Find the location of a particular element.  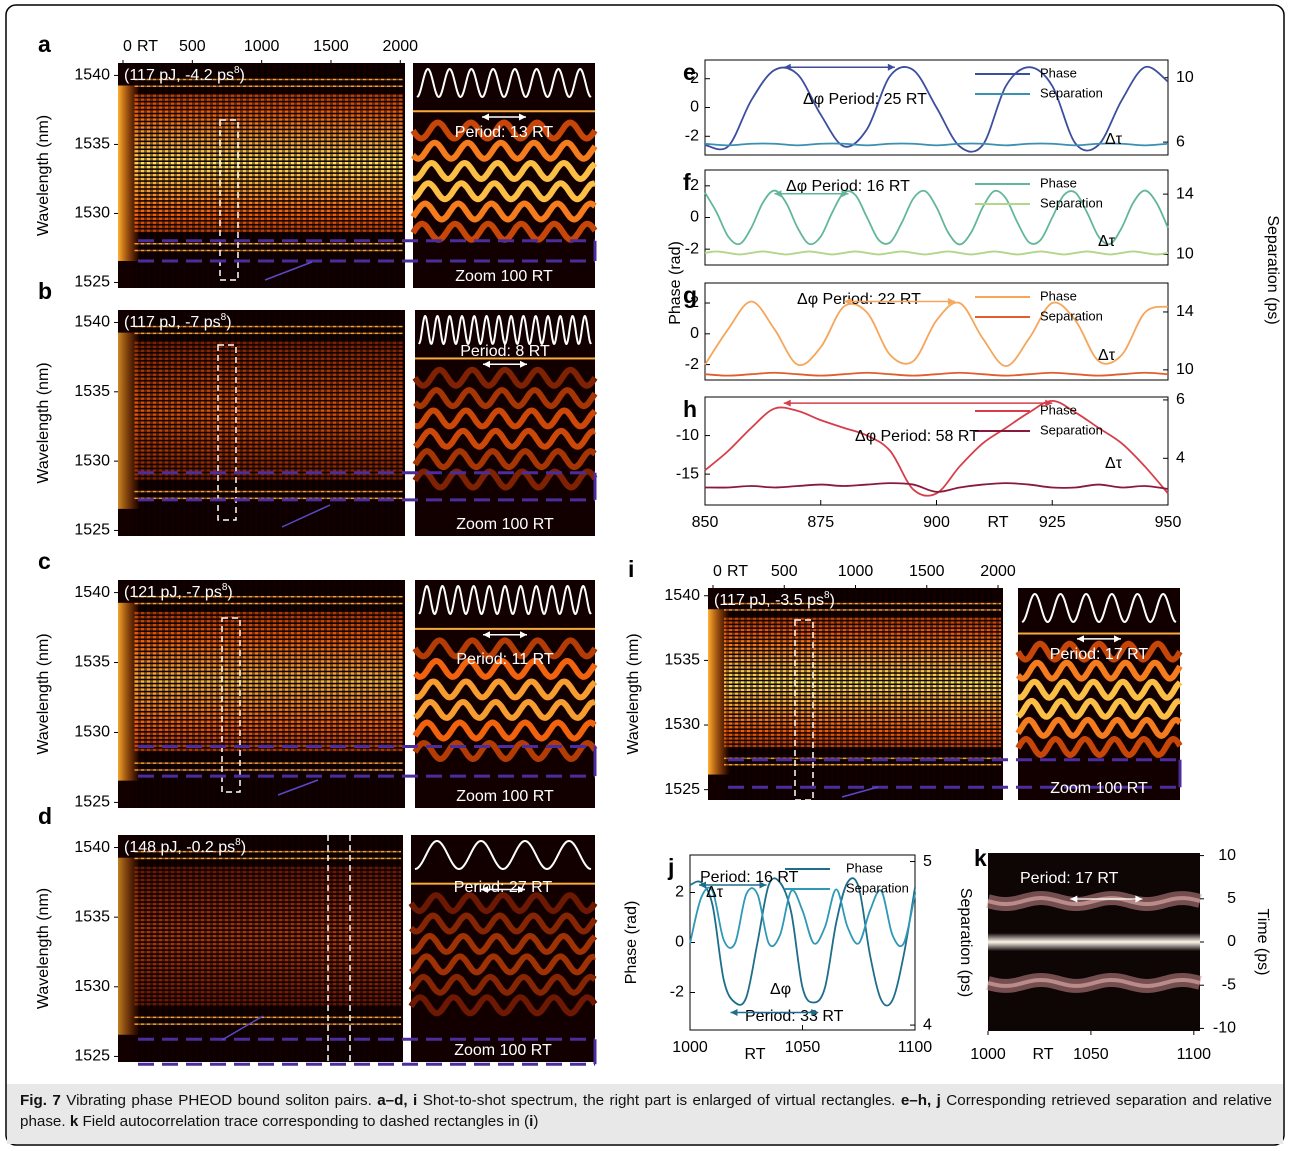

annotation: Period: 17 RT is located at coordinates (1069, 878).